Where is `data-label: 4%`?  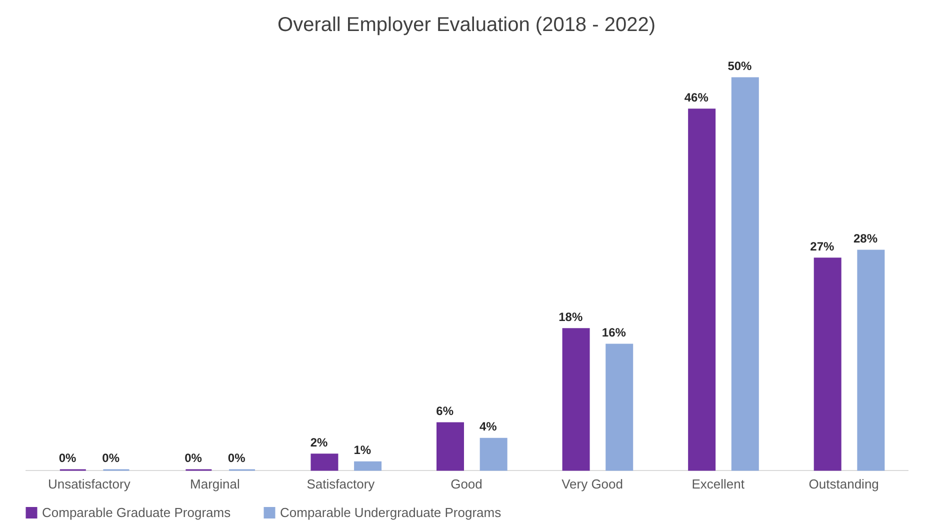
data-label: 4% is located at coordinates (488, 427).